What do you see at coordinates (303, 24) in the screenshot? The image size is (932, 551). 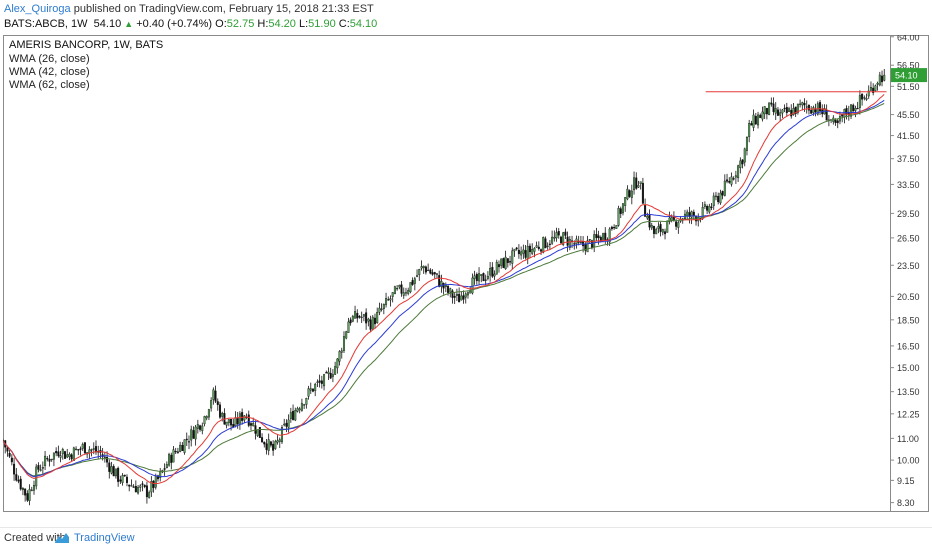 I see `low-label: L:` at bounding box center [303, 24].